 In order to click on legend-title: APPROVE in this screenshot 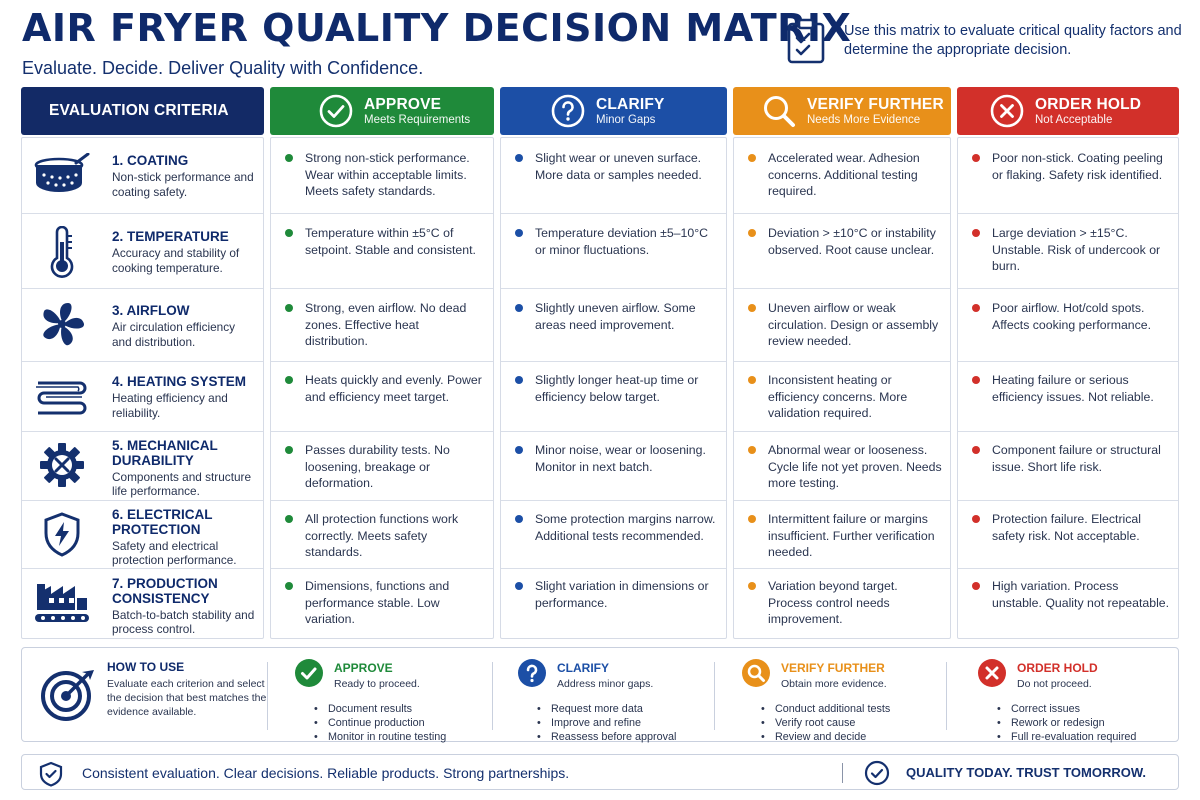, I will do `click(363, 668)`.